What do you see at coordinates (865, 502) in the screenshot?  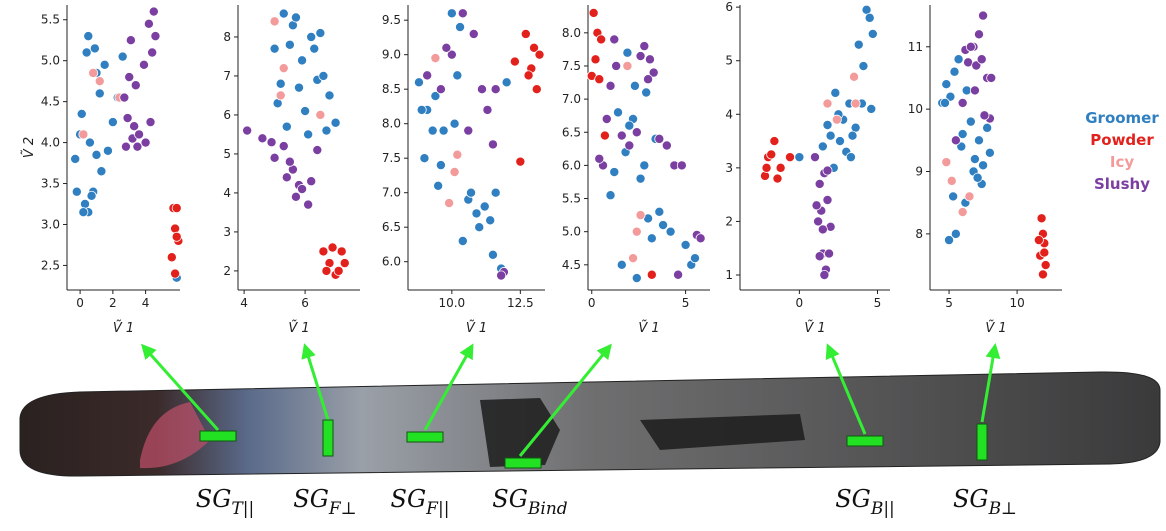 I see `gauge-label: SGB||` at bounding box center [865, 502].